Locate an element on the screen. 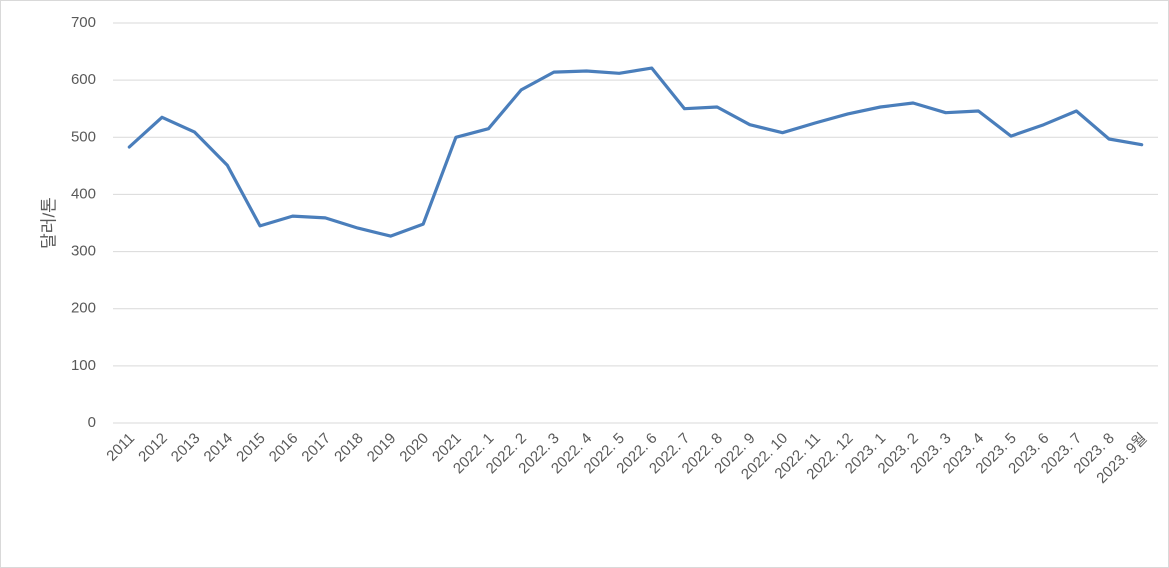 The image size is (1169, 568). y-tick-label: 400 is located at coordinates (83, 193).